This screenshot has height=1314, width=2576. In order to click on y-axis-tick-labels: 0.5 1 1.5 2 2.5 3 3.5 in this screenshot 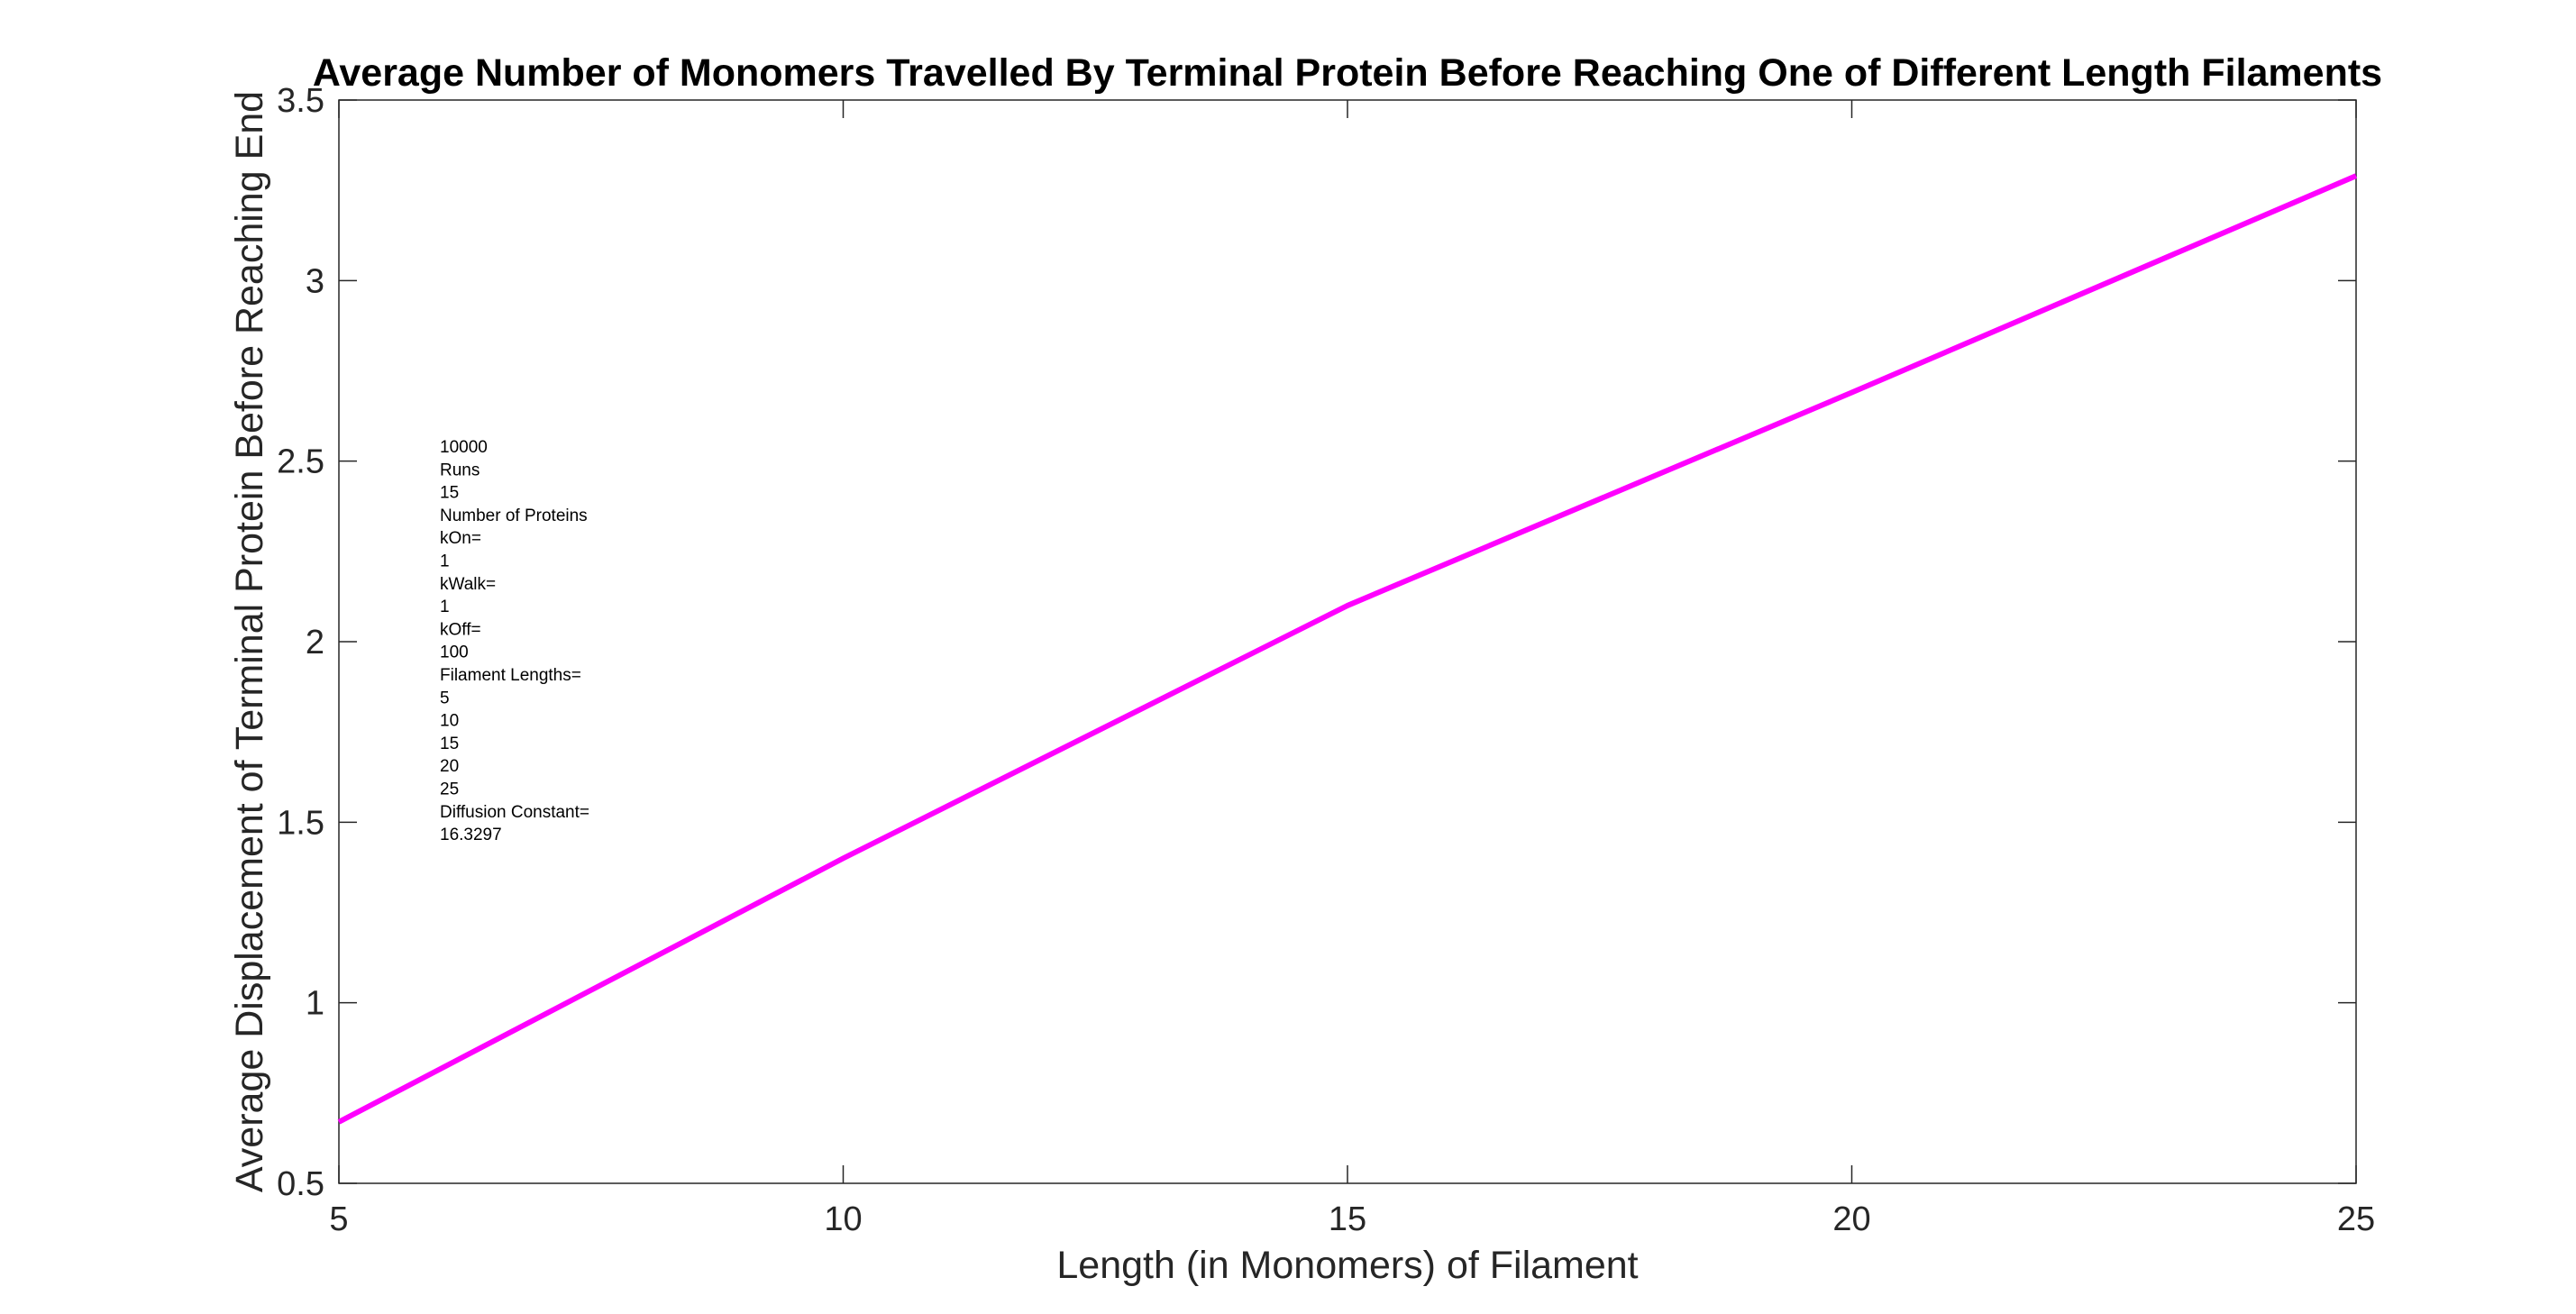, I will do `click(300, 642)`.